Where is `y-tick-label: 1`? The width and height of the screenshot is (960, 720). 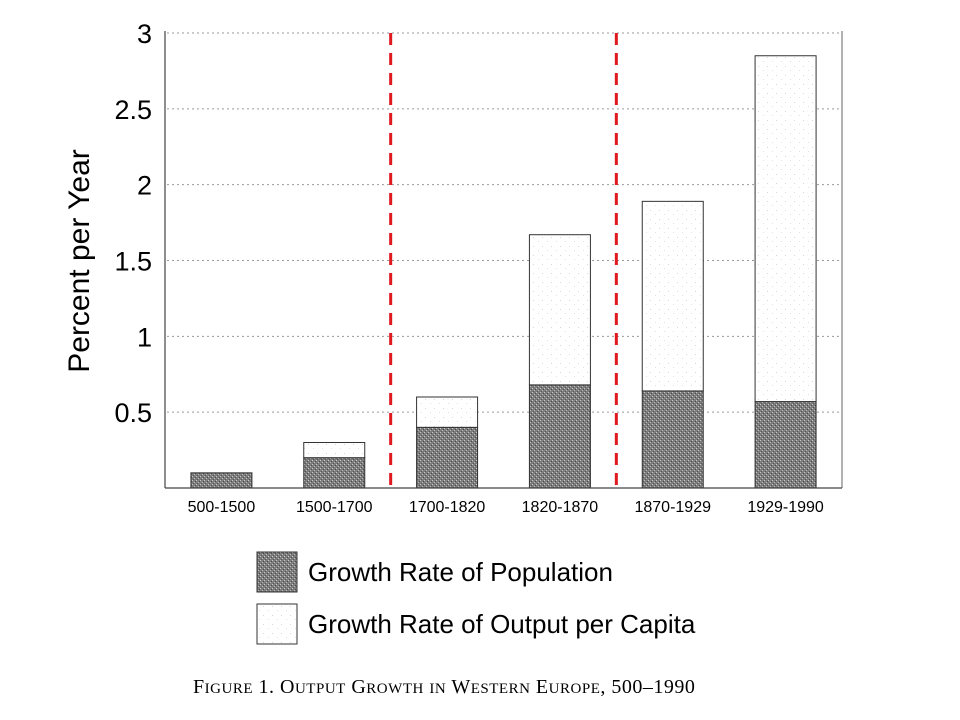 y-tick-label: 1 is located at coordinates (144, 337).